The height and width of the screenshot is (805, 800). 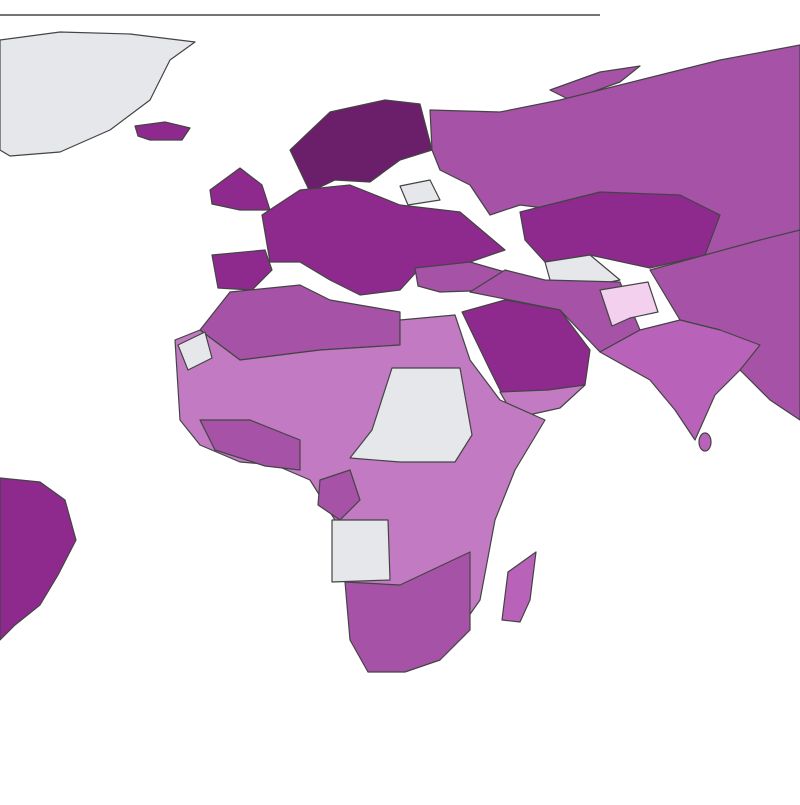 I want to click on scandinavia, so click(x=361, y=146).